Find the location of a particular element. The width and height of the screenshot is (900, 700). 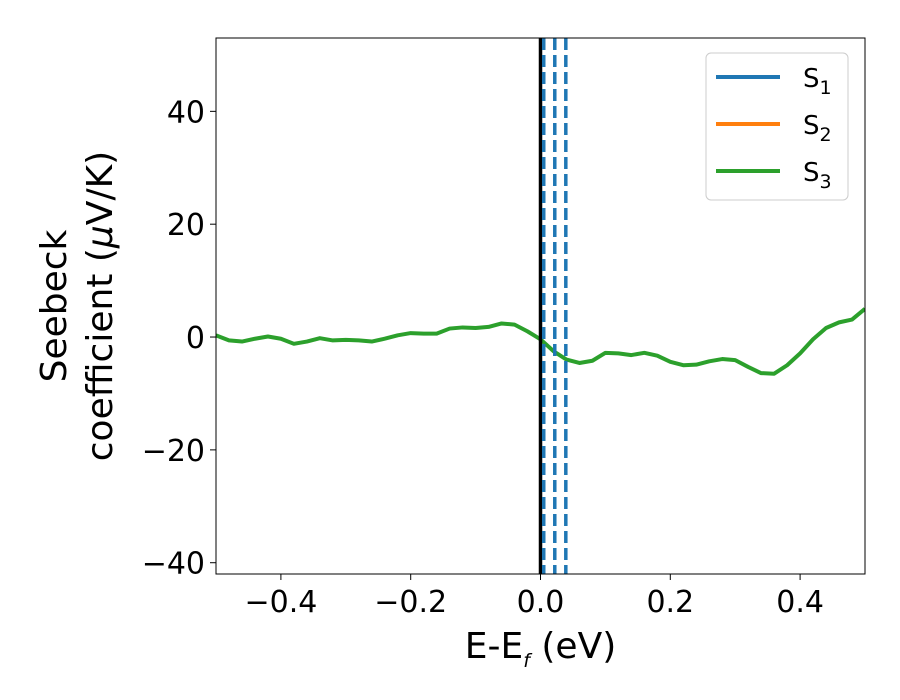

x-tick-label: 0.2 is located at coordinates (670, 602).